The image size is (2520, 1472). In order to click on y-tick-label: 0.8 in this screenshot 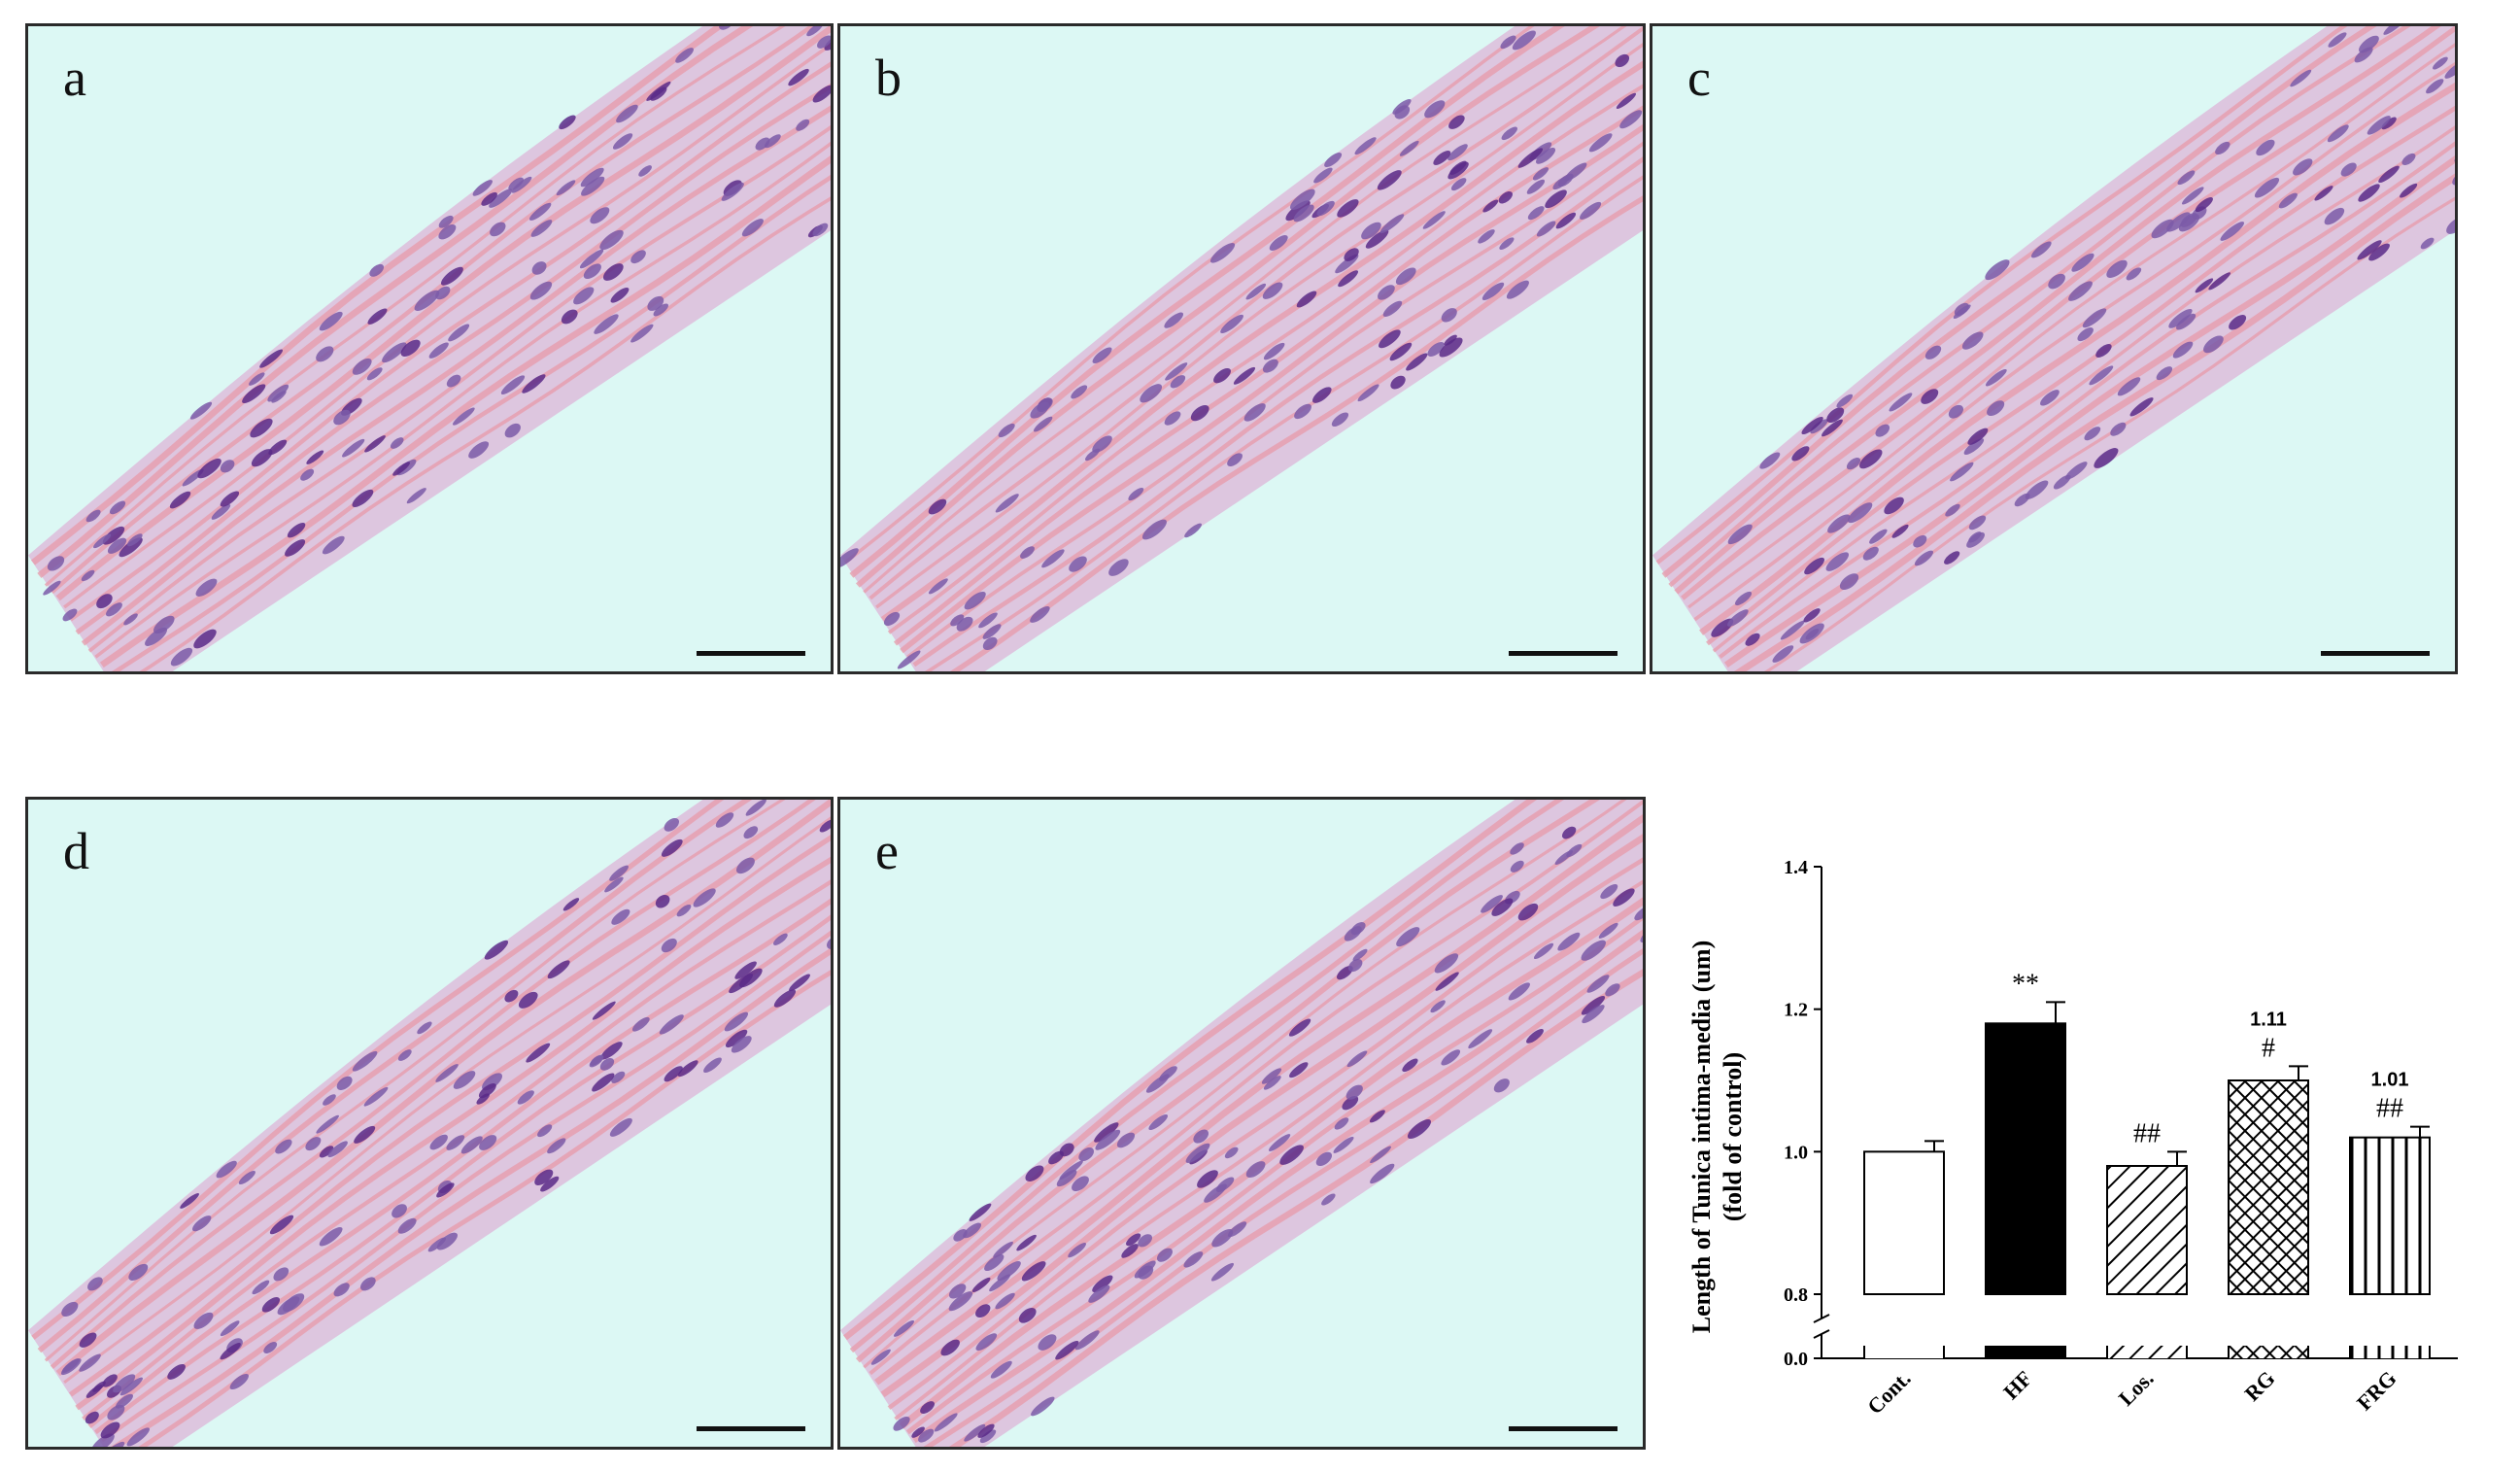, I will do `click(1796, 1295)`.